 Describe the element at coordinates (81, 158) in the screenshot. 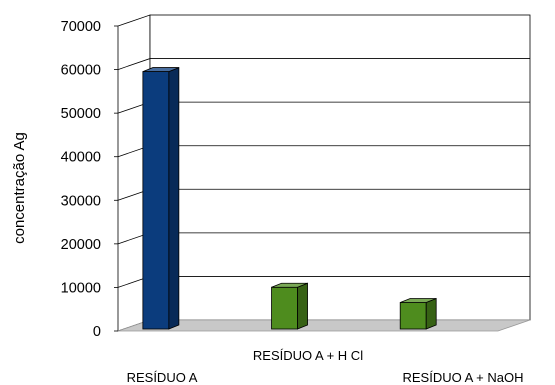

I see `y-tick-label: 40000` at that location.